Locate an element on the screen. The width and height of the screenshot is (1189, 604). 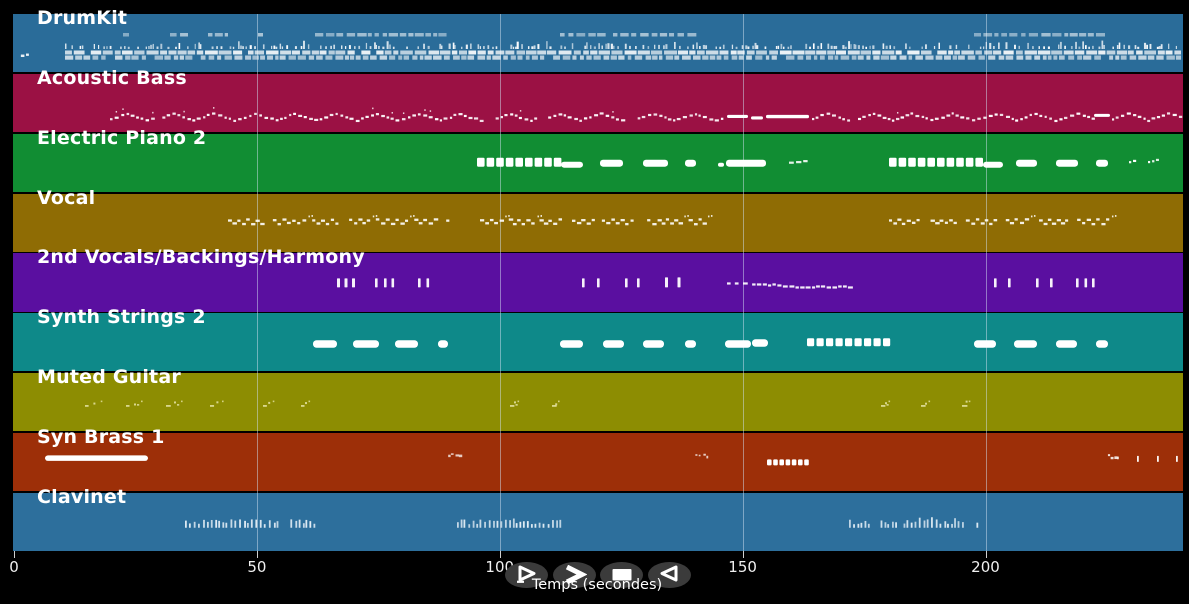
track-label-2nd-vocals-backings-harmony: 2nd Vocals/Backings/Harmony is located at coordinates (201, 257).